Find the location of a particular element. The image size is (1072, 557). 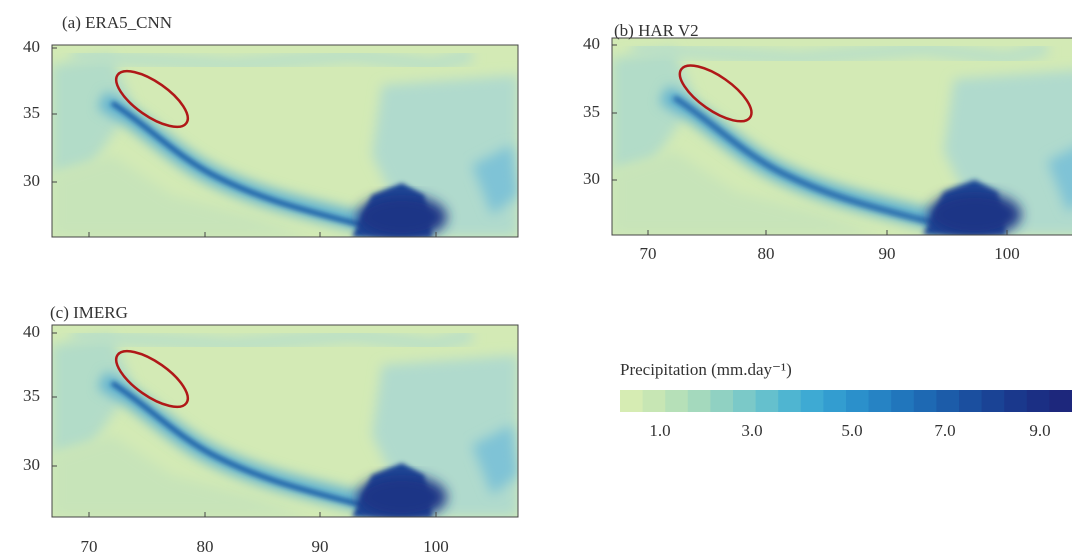

colorbar-tick-label: 1.0 is located at coordinates (659, 430).